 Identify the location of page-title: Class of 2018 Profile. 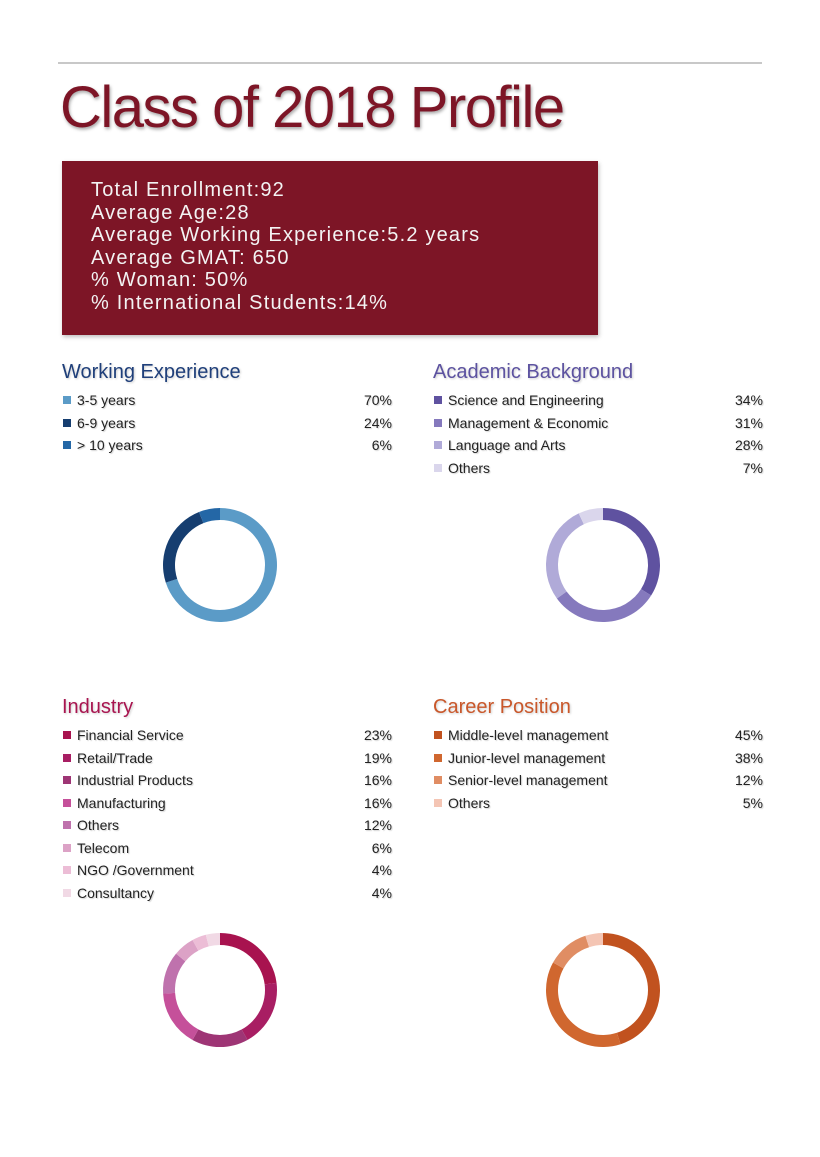
(312, 107).